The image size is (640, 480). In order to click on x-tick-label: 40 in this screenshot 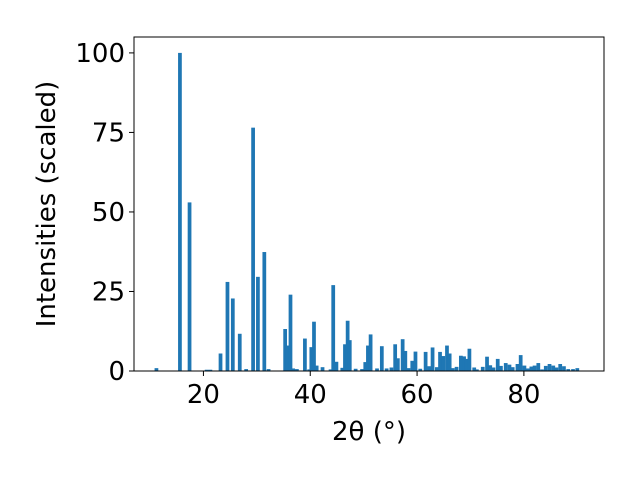, I will do `click(310, 395)`.